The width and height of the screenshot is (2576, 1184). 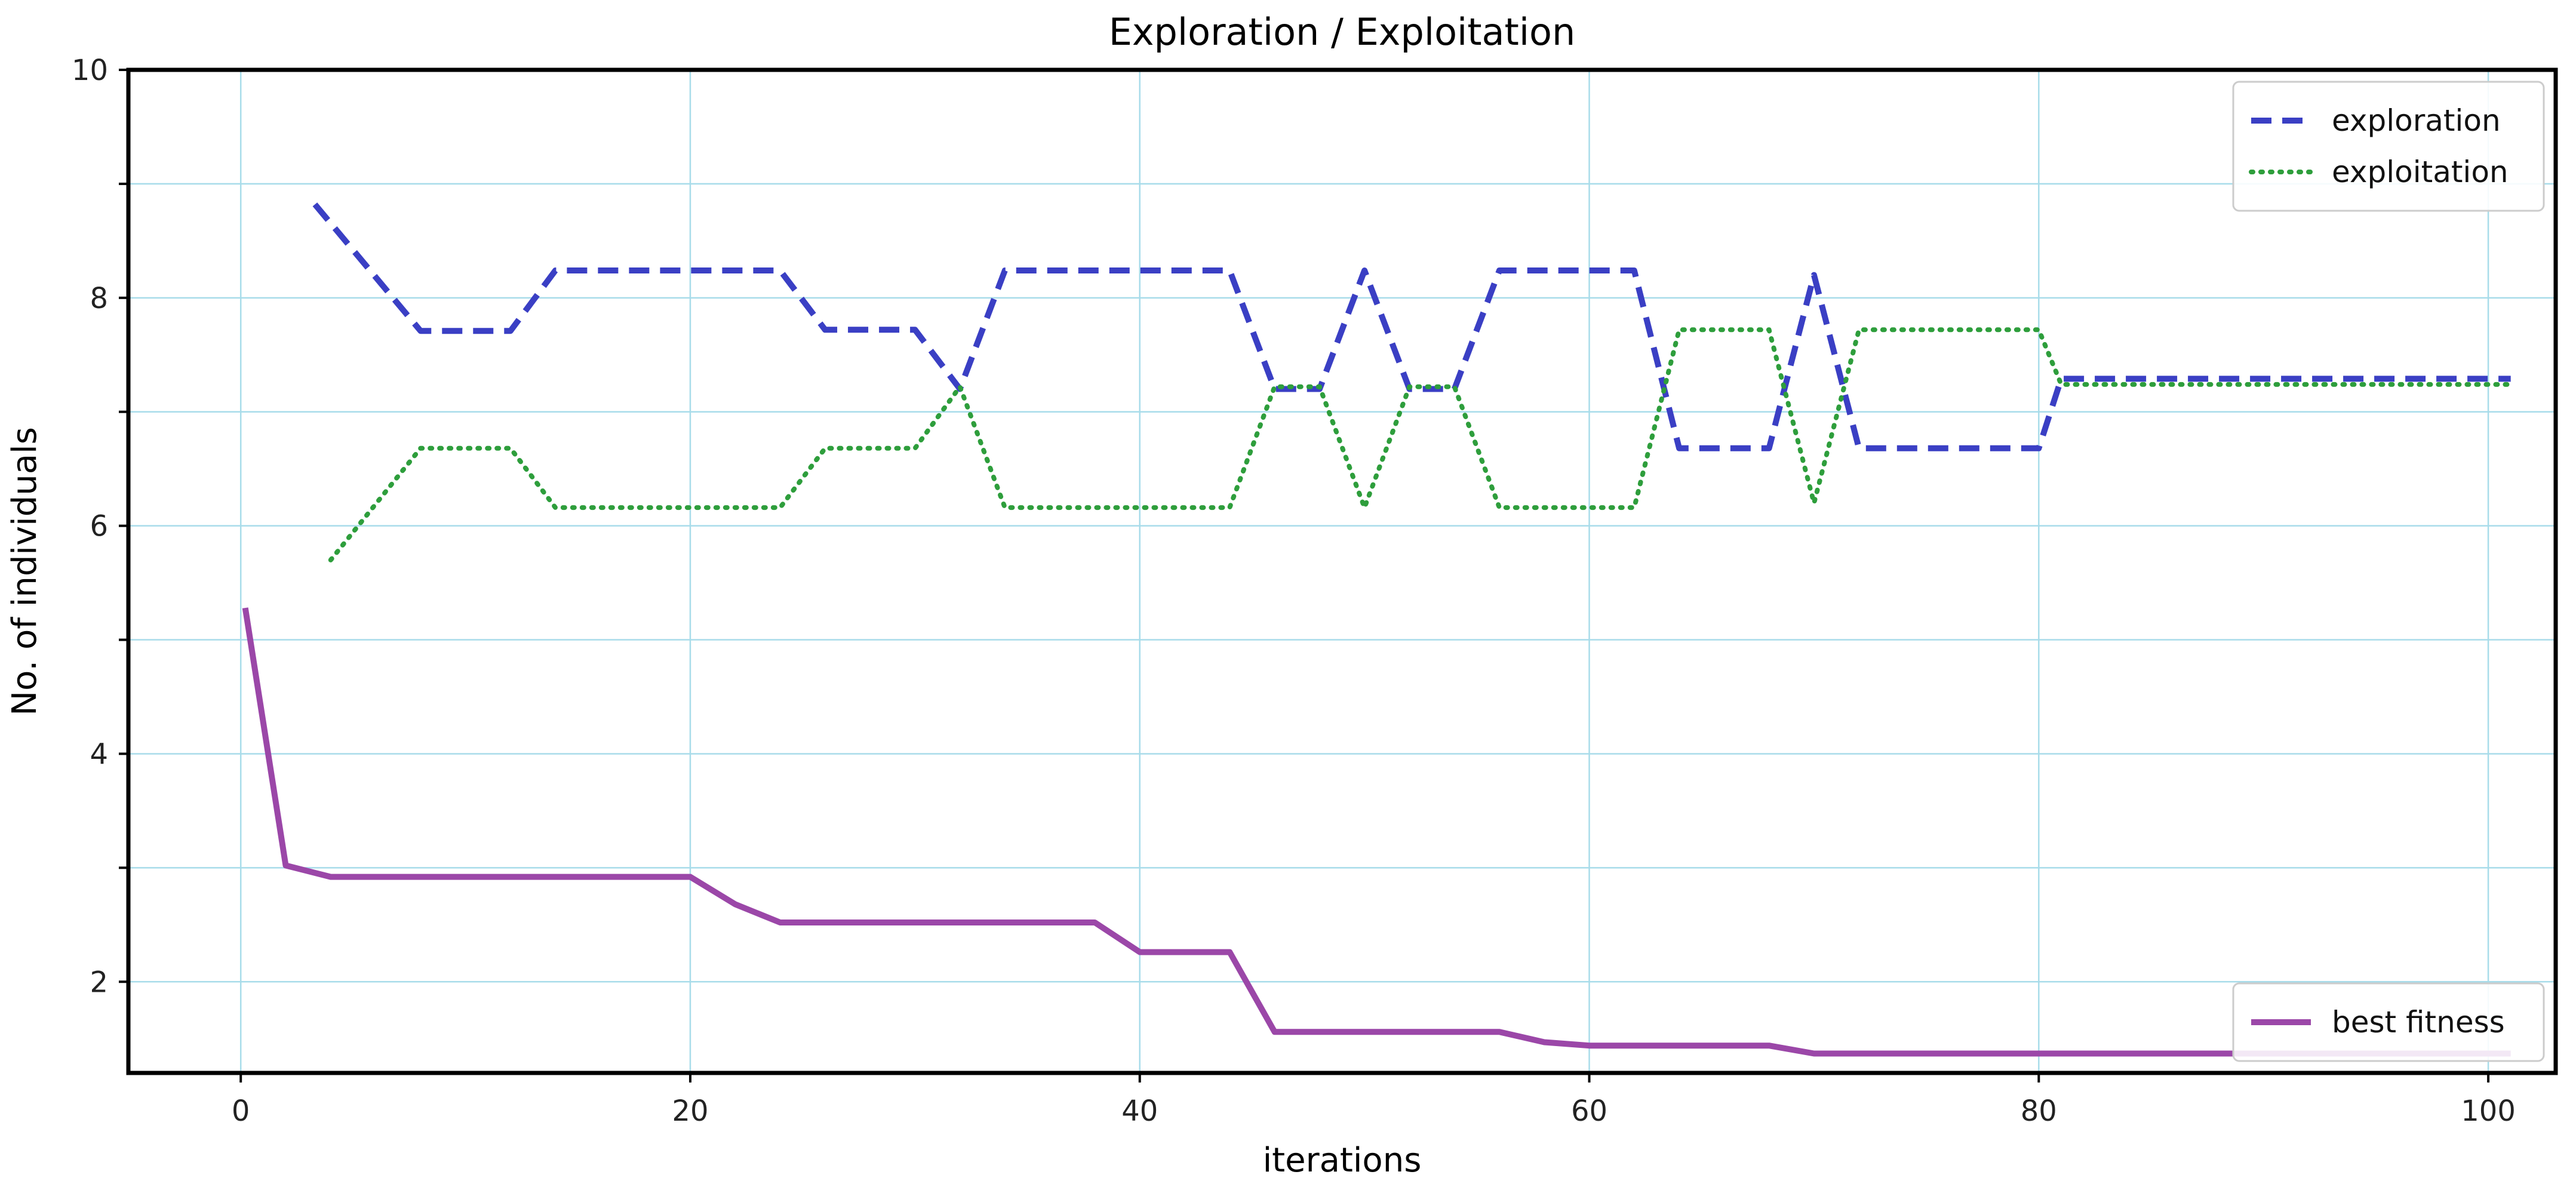 I want to click on legend-bottom-right: best fitness, so click(x=2388, y=1022).